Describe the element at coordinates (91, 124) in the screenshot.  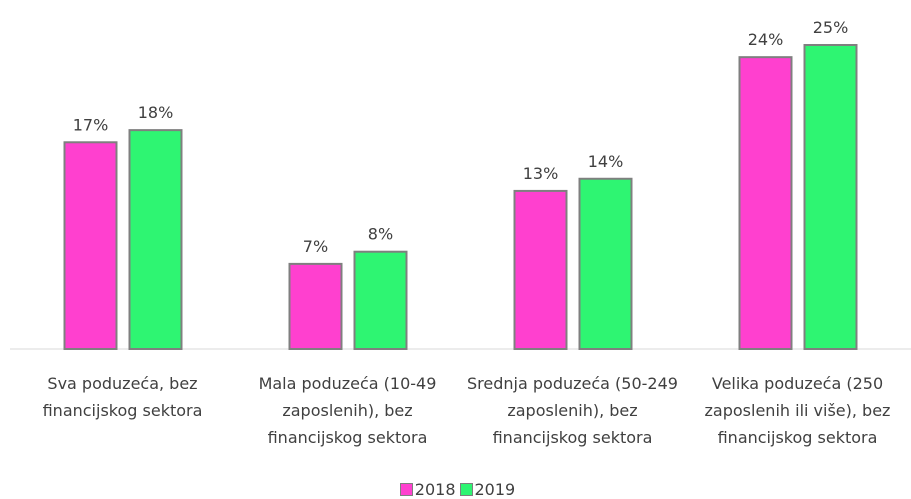
I see `value-label: 17%` at that location.